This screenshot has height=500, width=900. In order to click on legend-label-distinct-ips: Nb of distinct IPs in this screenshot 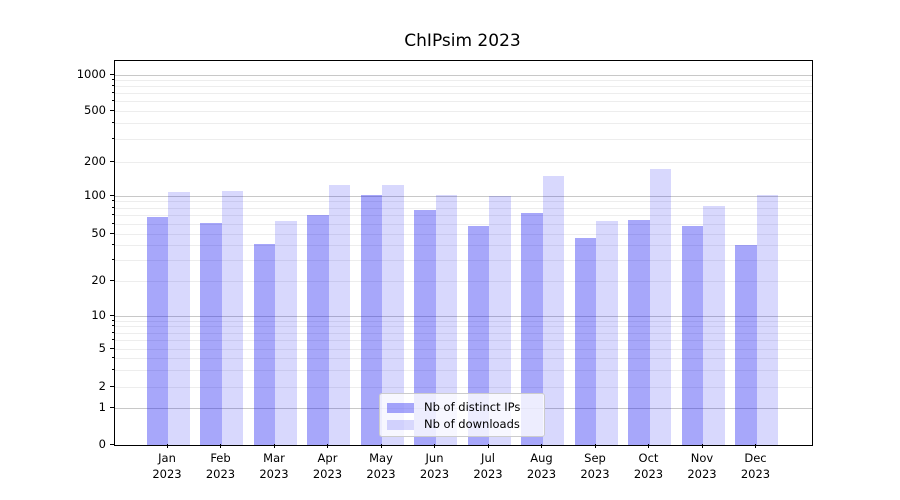, I will do `click(472, 407)`.